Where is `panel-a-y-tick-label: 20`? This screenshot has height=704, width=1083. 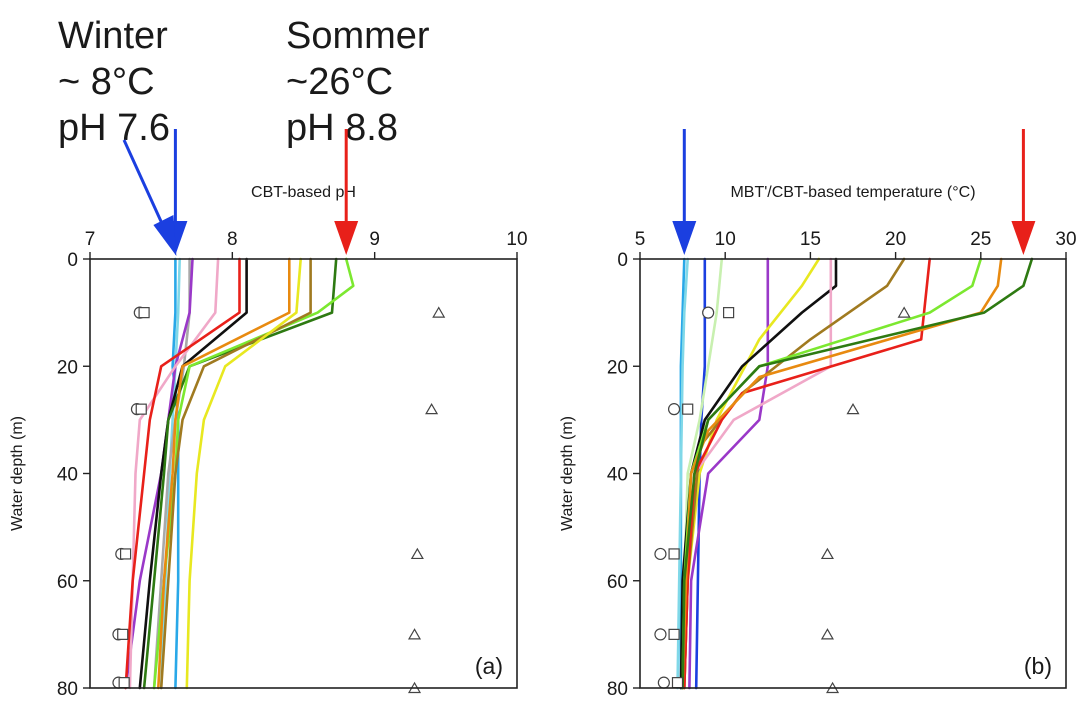 panel-a-y-tick-label: 20 is located at coordinates (67, 367).